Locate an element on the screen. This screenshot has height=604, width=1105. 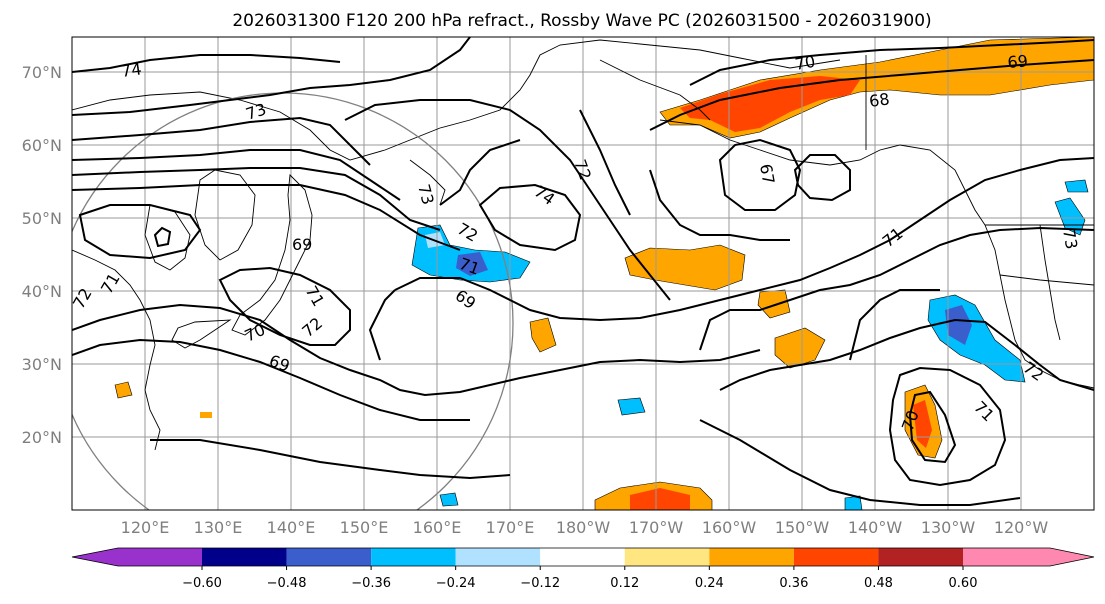
lon-label: 150°W is located at coordinates (802, 527).